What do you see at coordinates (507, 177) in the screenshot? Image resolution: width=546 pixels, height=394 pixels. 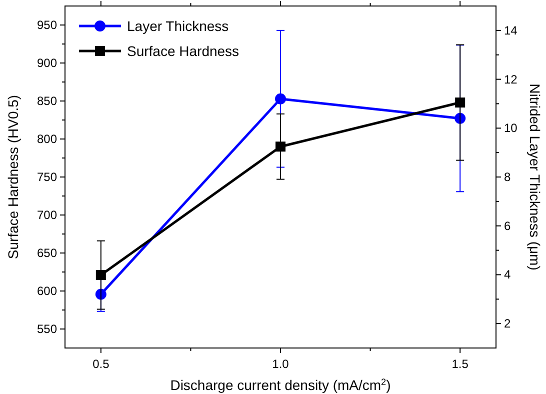 I see `y2-tick-label: 8` at bounding box center [507, 177].